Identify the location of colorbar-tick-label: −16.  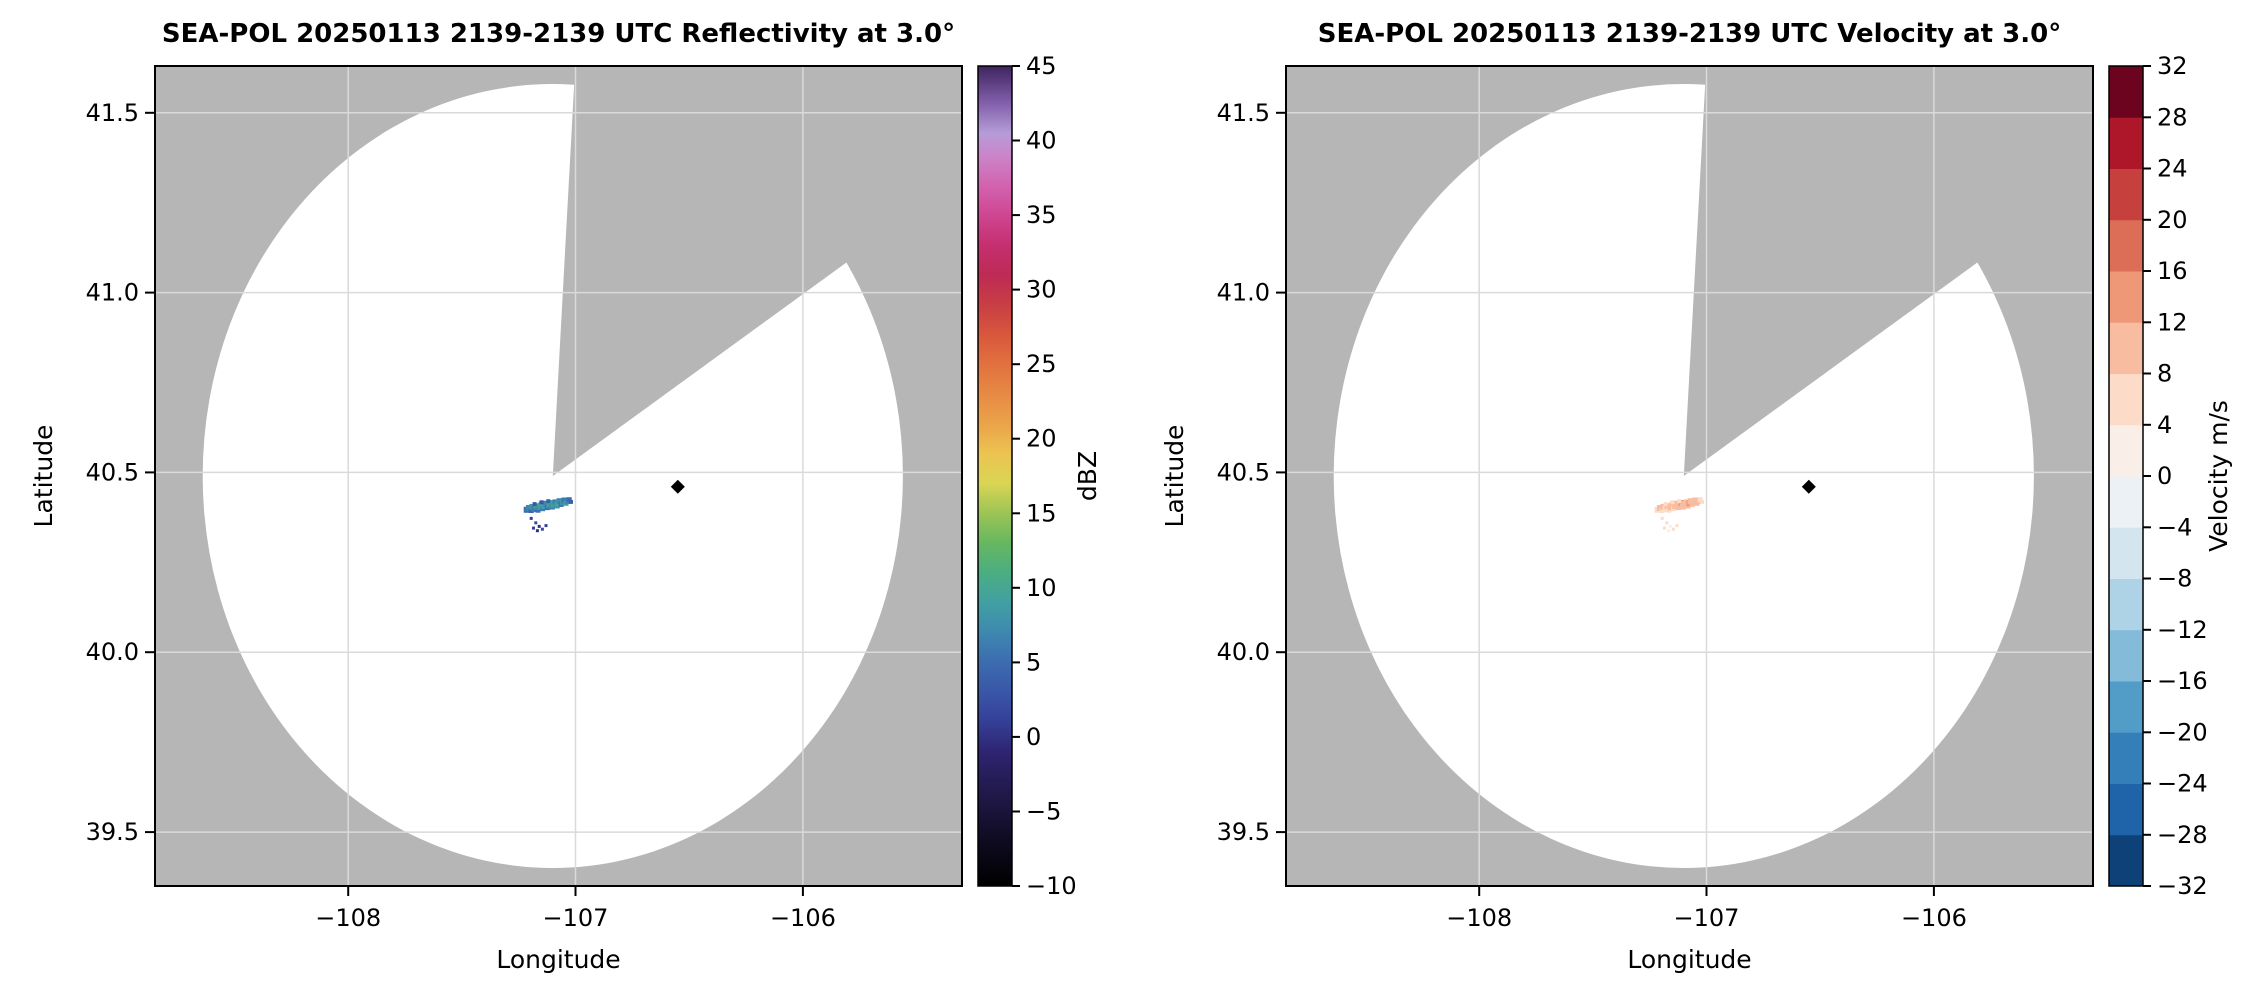
(2182, 681).